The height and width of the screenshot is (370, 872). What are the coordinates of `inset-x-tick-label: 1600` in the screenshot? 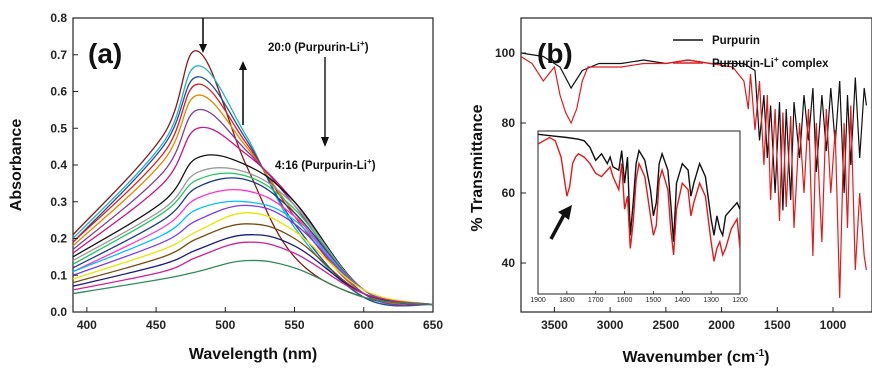 It's located at (625, 300).